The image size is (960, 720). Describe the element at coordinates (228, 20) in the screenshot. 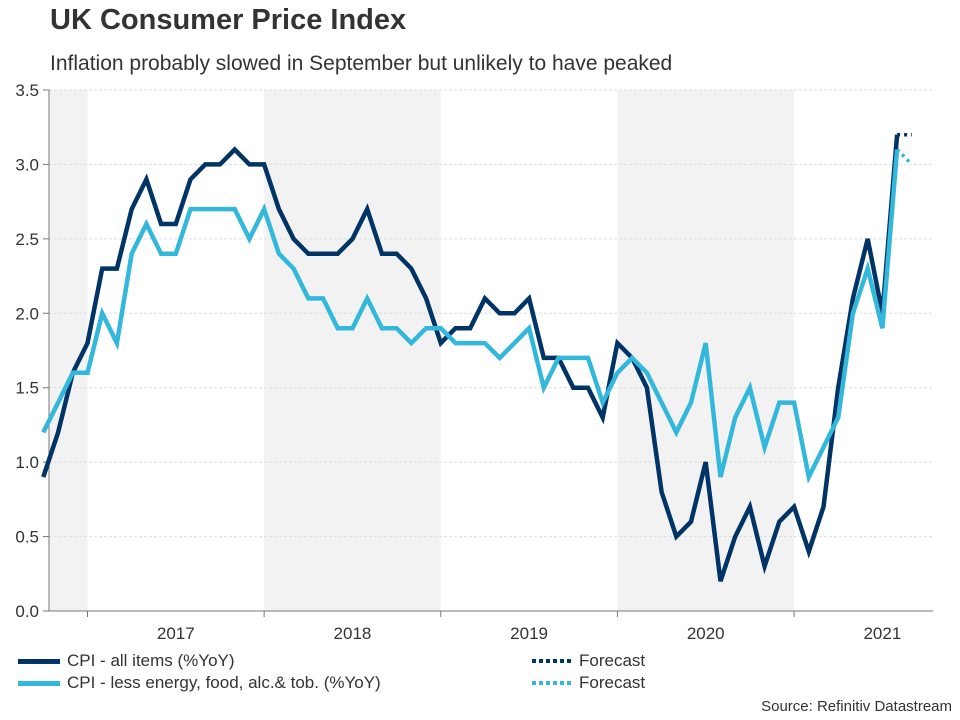

I see `chart-title: UK Consumer Price Index` at that location.